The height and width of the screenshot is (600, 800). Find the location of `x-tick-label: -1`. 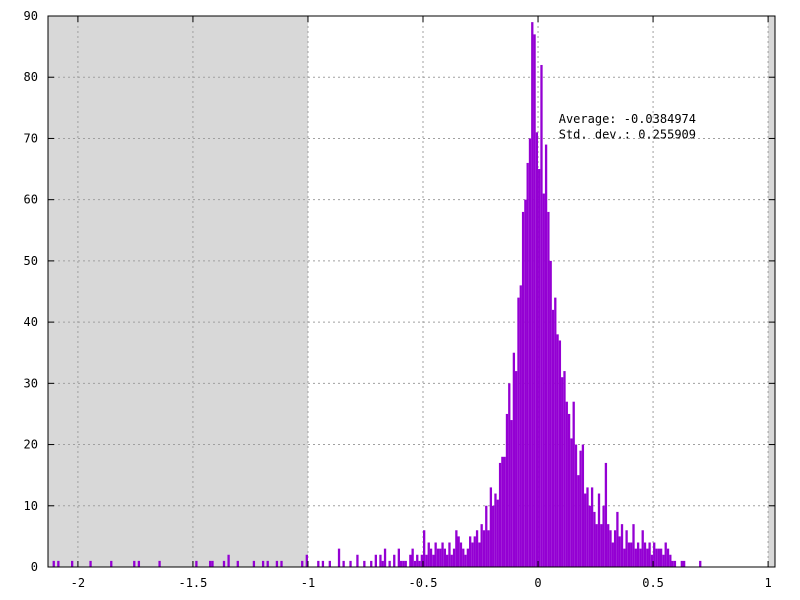

x-tick-label: -1 is located at coordinates (308, 583).